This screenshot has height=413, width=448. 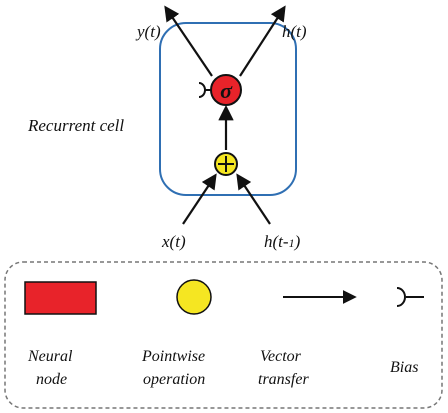 What do you see at coordinates (294, 31) in the screenshot?
I see `output-label-h: h(t)` at bounding box center [294, 31].